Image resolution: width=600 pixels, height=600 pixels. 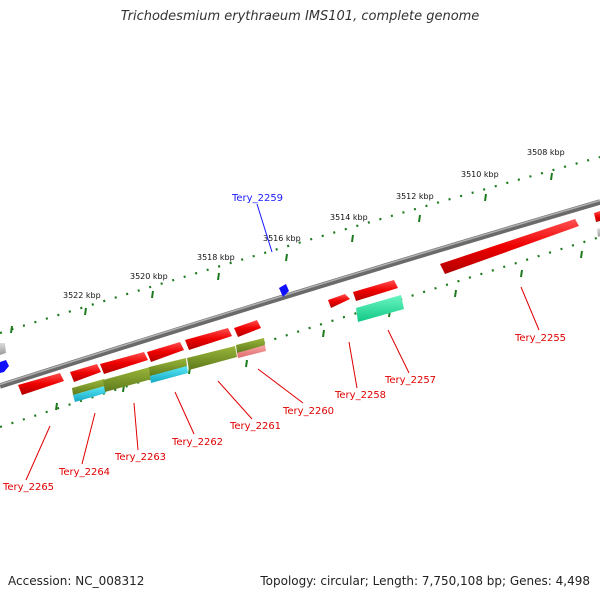 What do you see at coordinates (360, 395) in the screenshot?
I see `gene-label: Tery_2258` at bounding box center [360, 395].